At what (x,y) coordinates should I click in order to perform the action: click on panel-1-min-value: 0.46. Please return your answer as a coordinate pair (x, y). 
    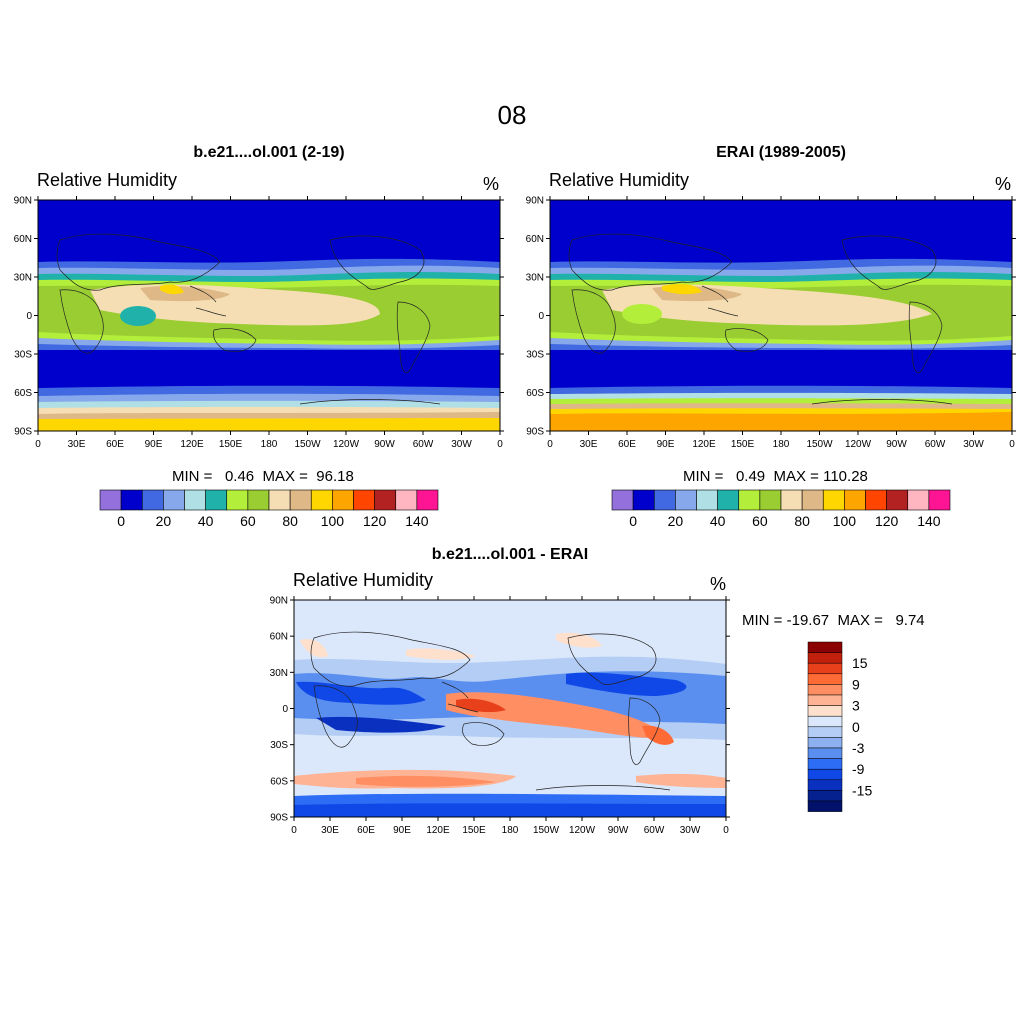
    Looking at the image, I should click on (239, 476).